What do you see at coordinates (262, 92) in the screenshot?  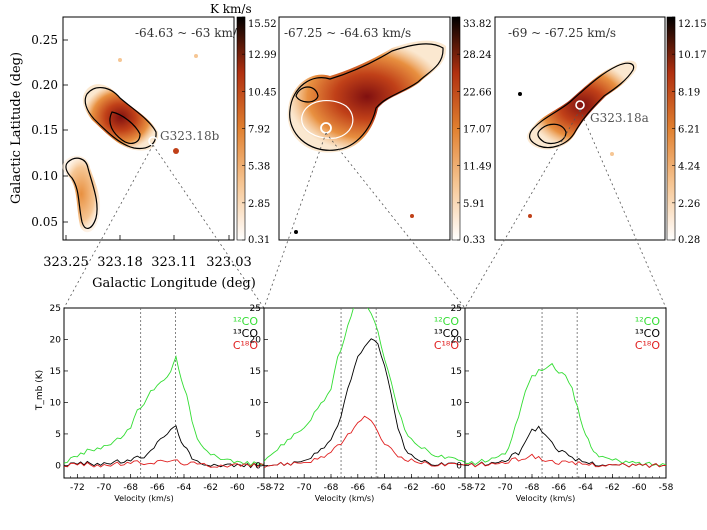 I see `colorbar-tick-label: 10.45` at bounding box center [262, 92].